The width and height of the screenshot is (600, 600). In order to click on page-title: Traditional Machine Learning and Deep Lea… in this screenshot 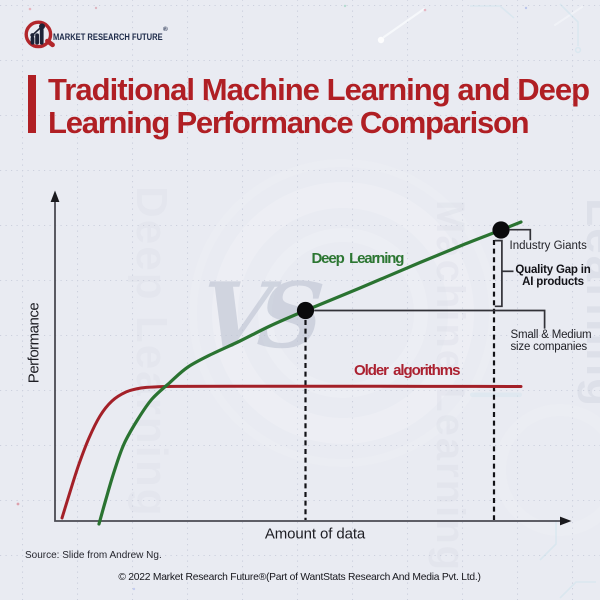, I will do `click(319, 106)`.